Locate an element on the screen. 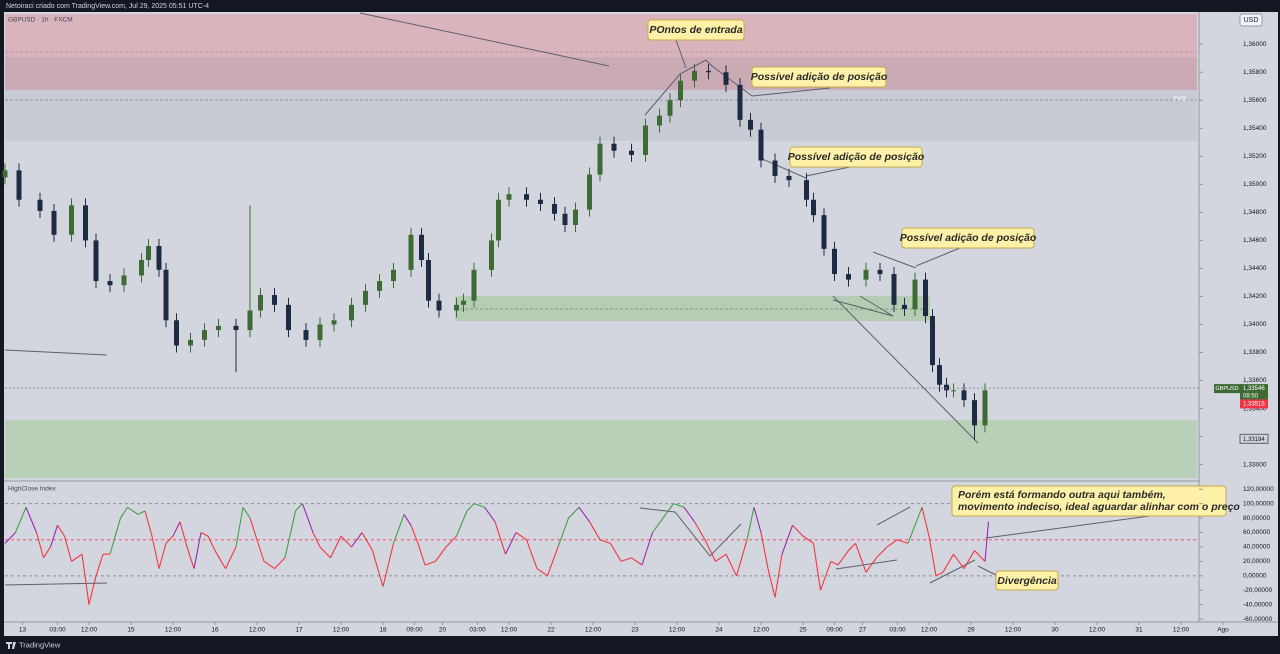 The image size is (1280, 654). y-tick-label: 1,34600 is located at coordinates (1255, 240).